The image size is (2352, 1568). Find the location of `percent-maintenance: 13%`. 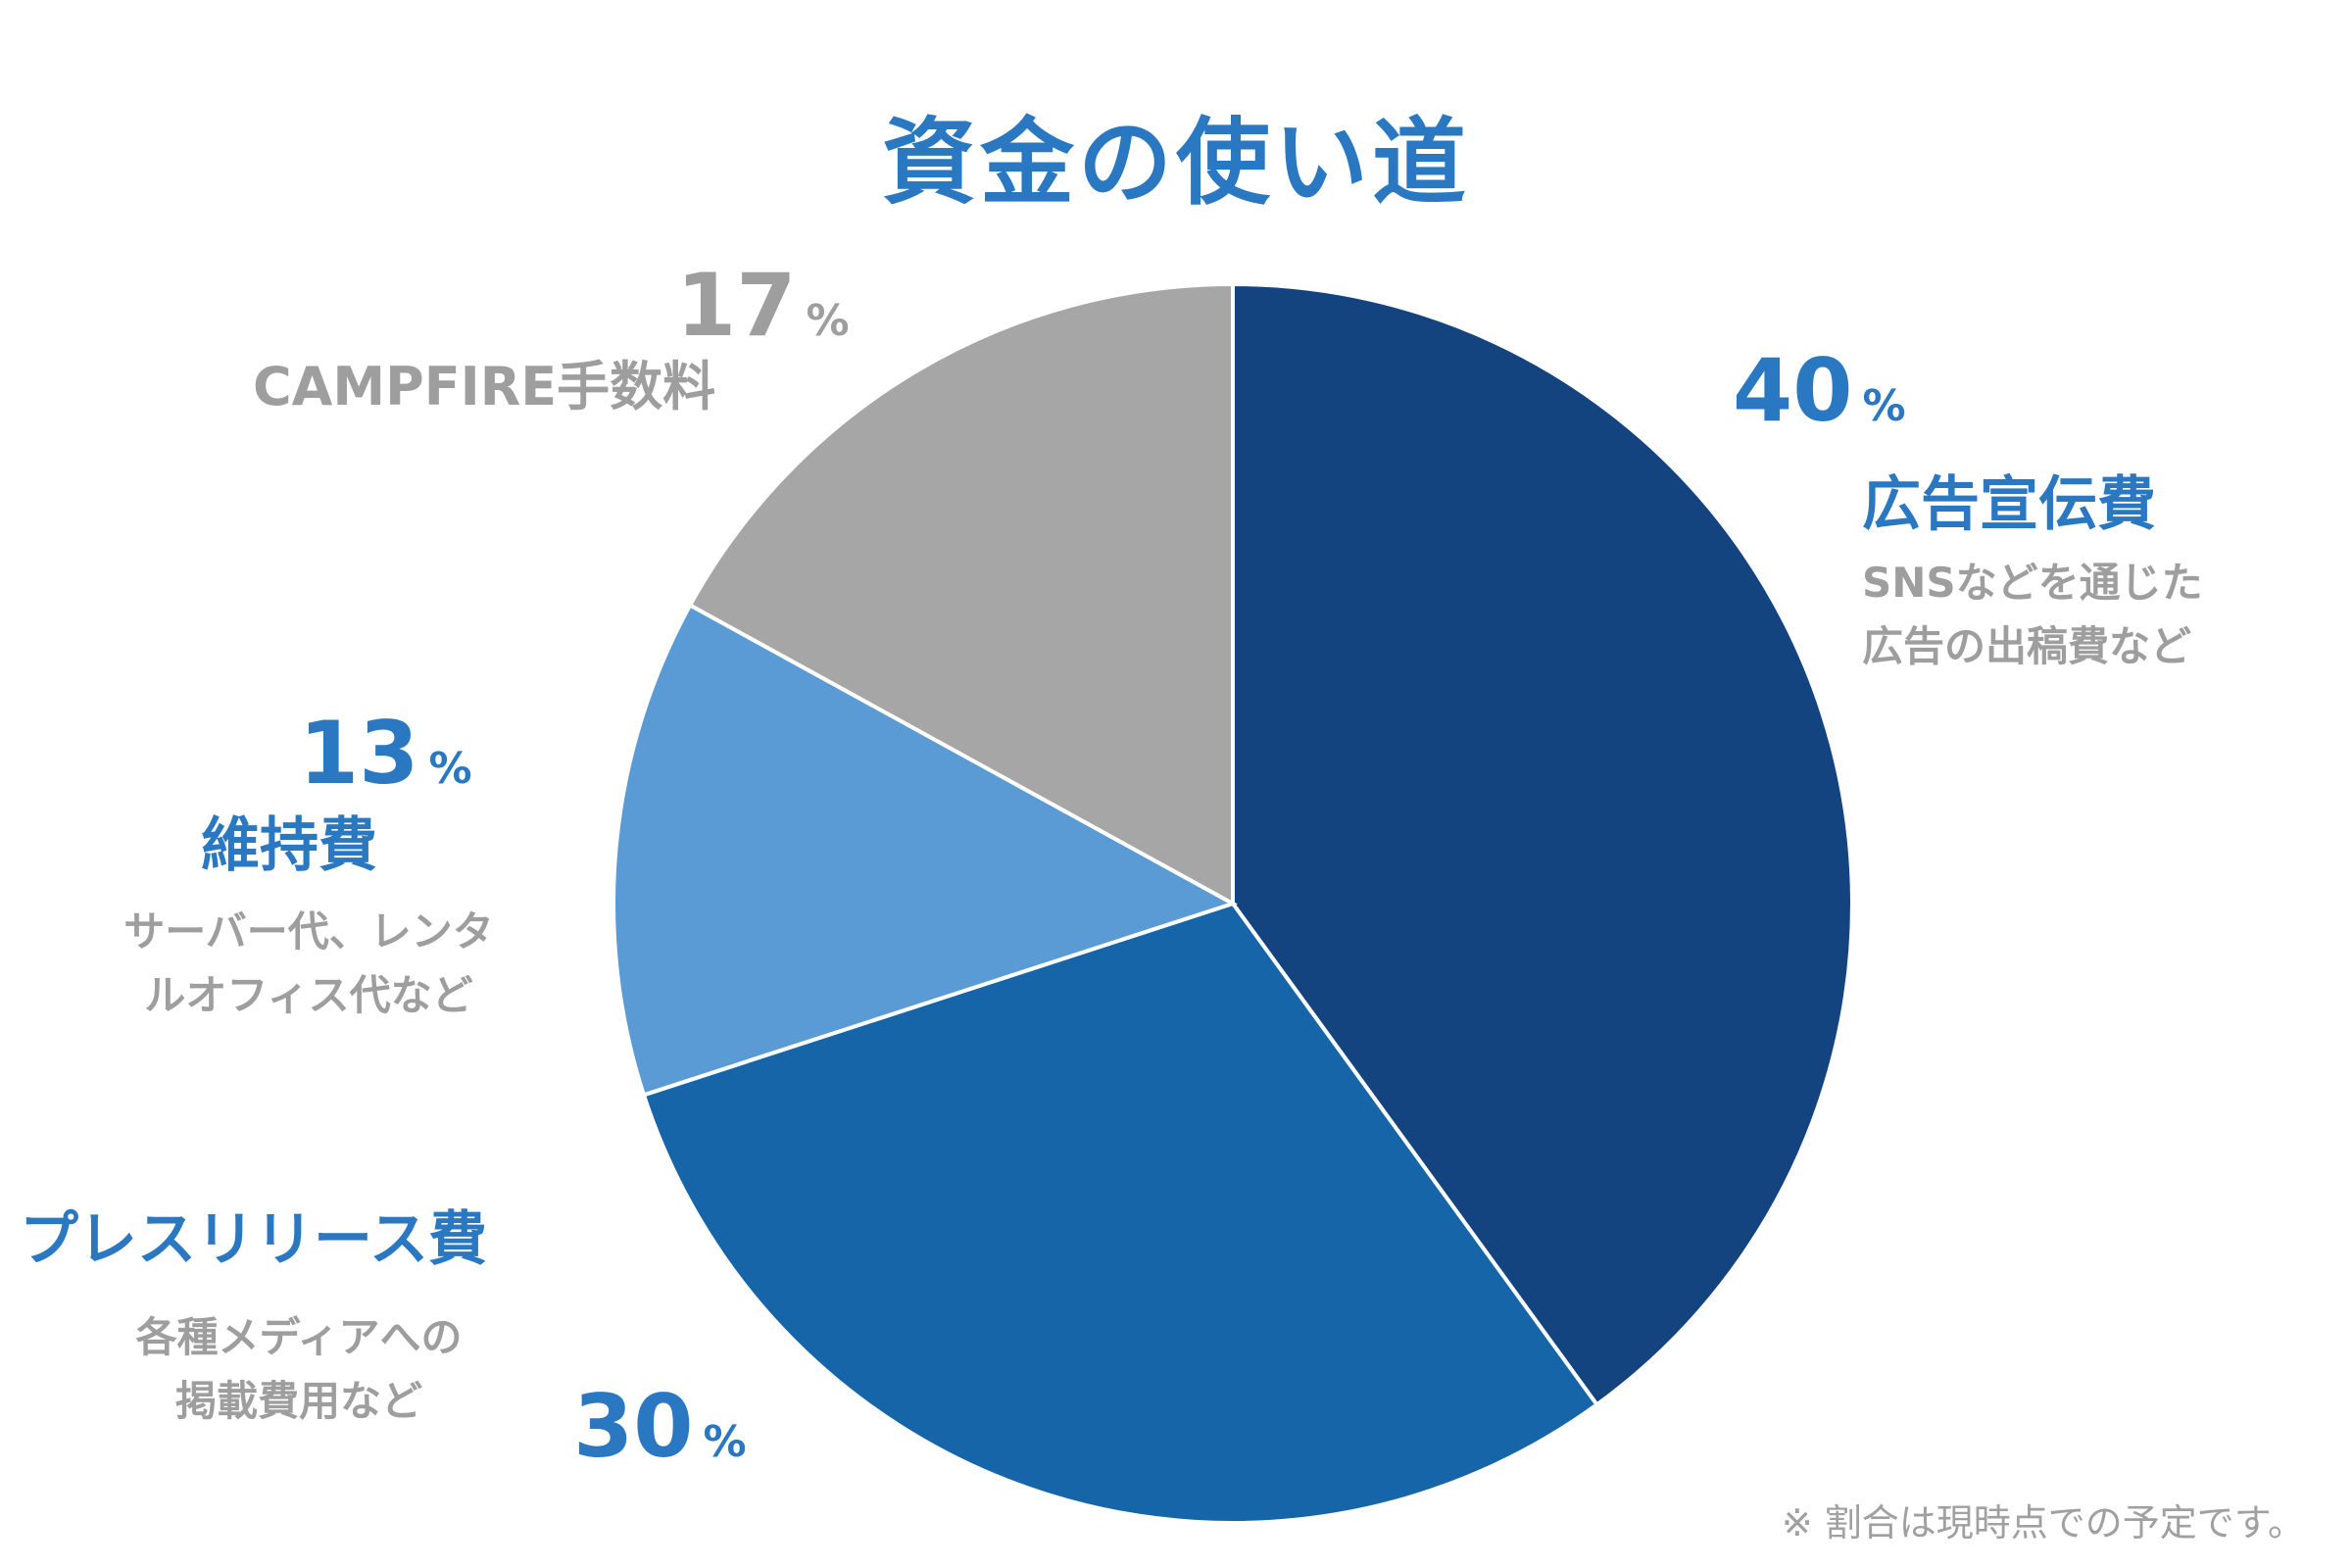

percent-maintenance: 13% is located at coordinates (385, 753).